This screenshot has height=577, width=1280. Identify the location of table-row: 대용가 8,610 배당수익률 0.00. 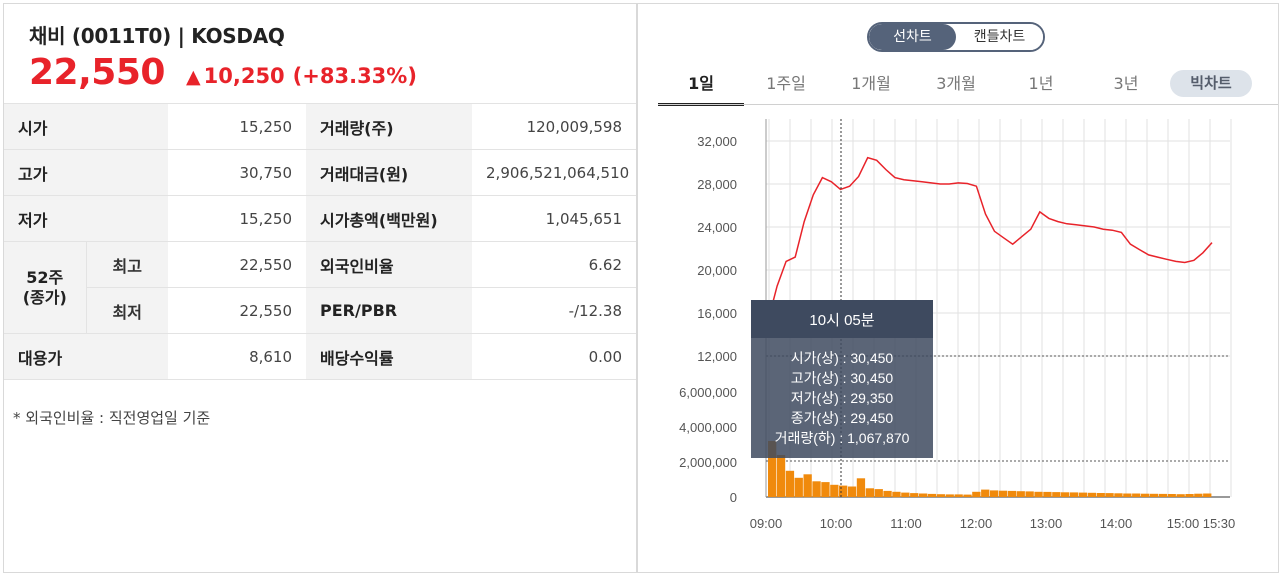
(320, 356).